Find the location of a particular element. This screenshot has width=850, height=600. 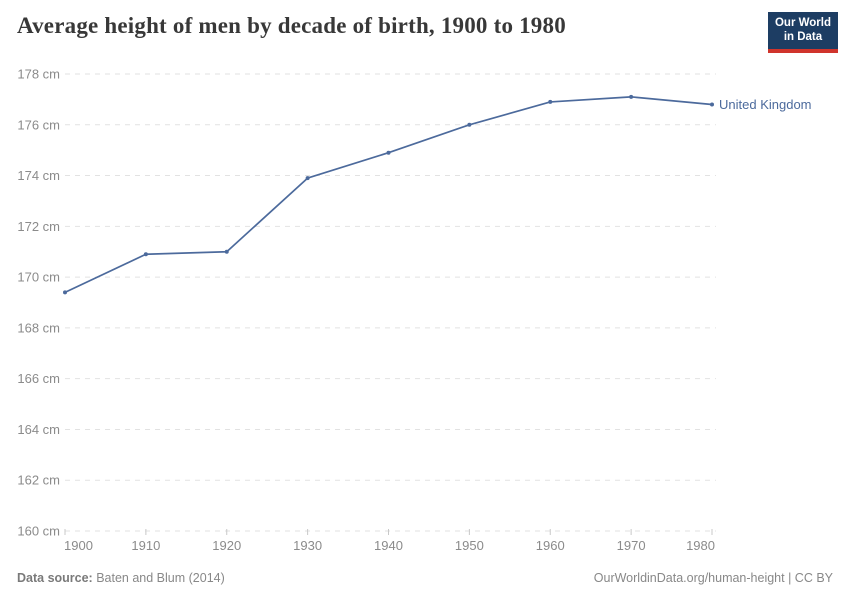

y-axis-tick-label: 166 cm is located at coordinates (38, 378).